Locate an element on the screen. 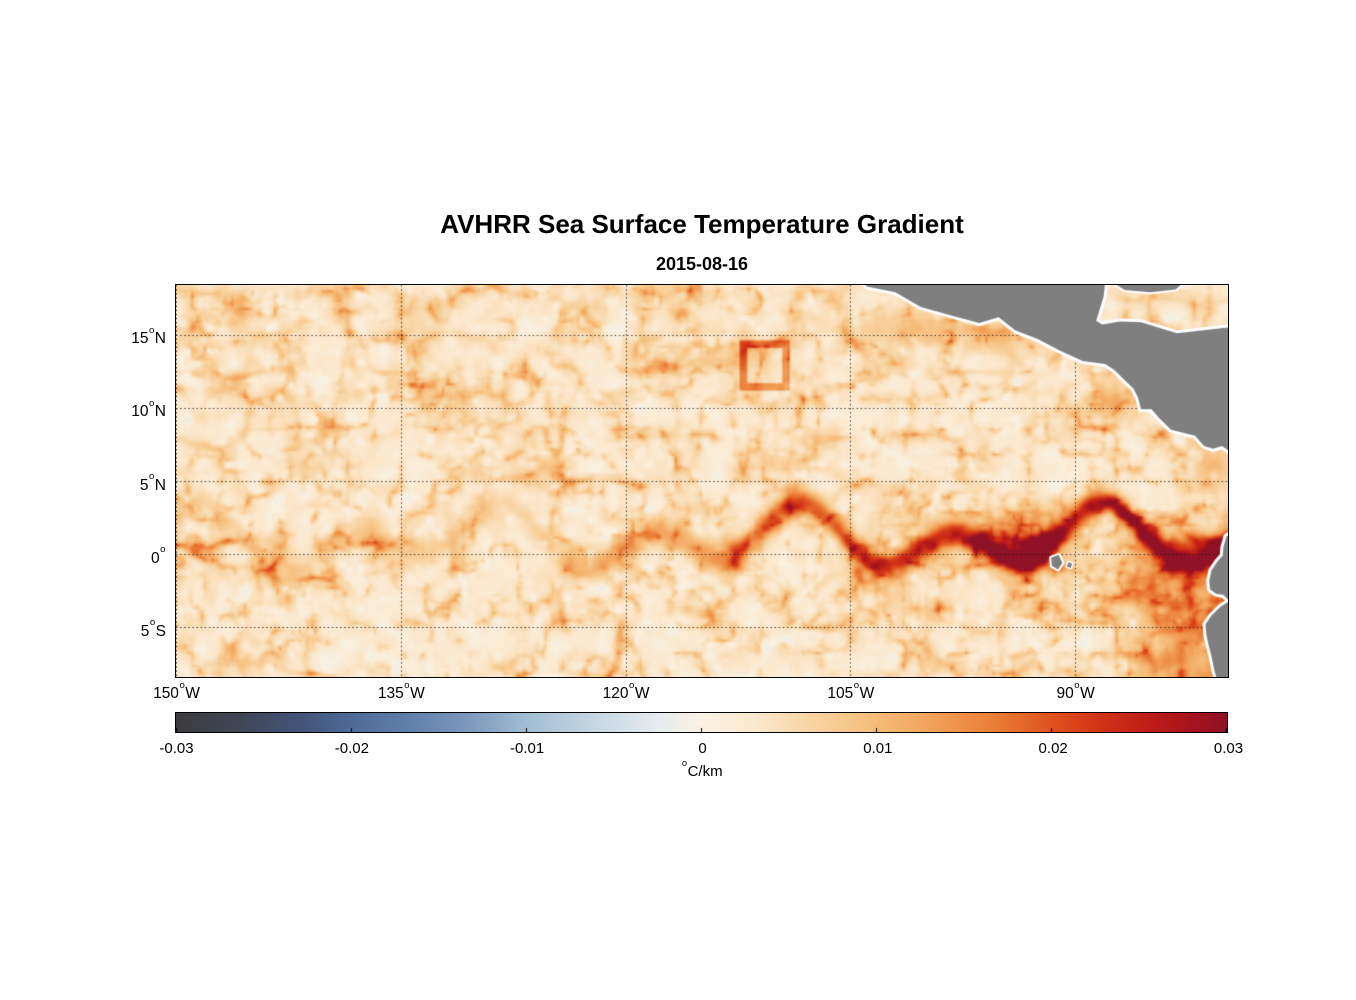 The image size is (1356, 1000). colorbar-tick-label: 0.02 is located at coordinates (1053, 748).